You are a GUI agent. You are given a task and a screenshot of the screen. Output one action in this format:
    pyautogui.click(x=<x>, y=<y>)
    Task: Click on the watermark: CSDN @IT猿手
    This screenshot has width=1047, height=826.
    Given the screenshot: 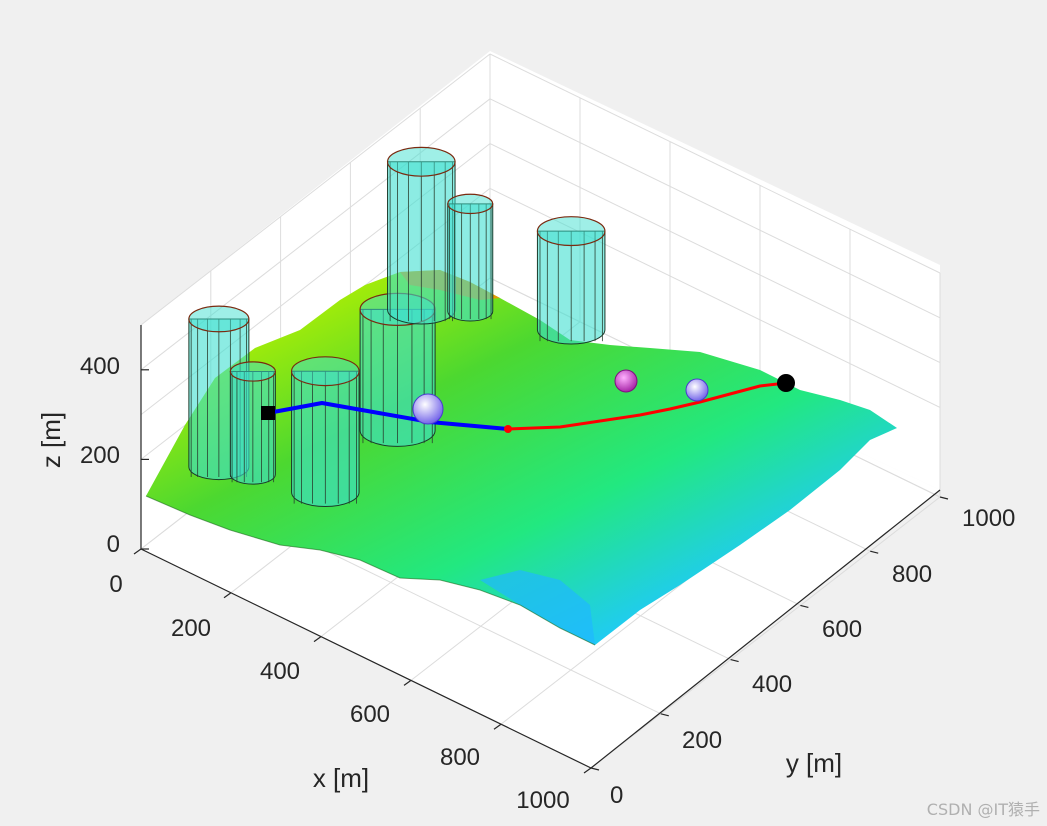 What is the action you would take?
    pyautogui.click(x=983, y=809)
    